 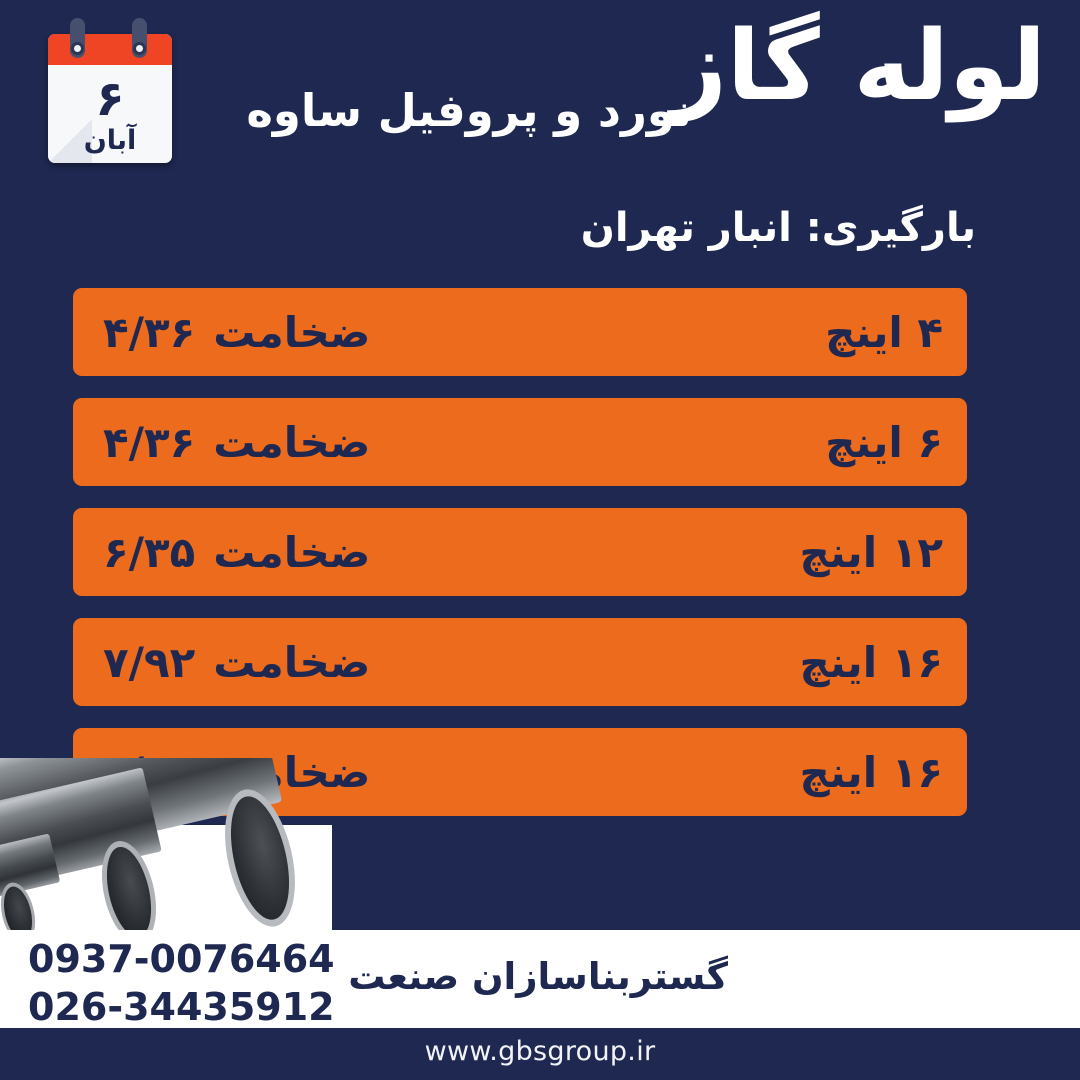 I want to click on footer-band, so click(x=540, y=979).